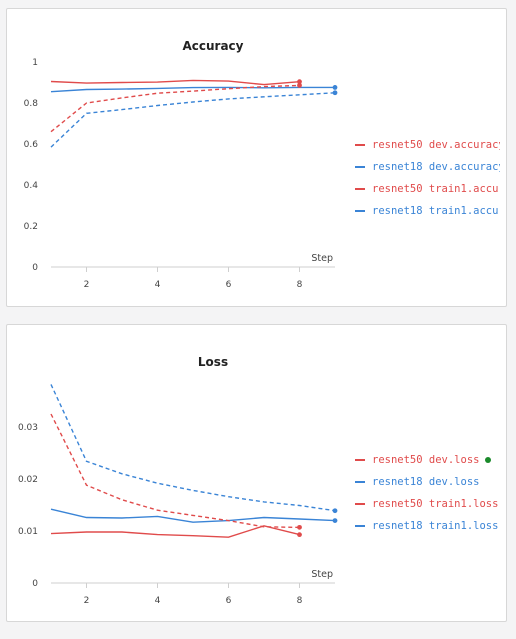 The height and width of the screenshot is (639, 516). Describe the element at coordinates (28, 532) in the screenshot. I see `y-tick-label: 0.01` at that location.